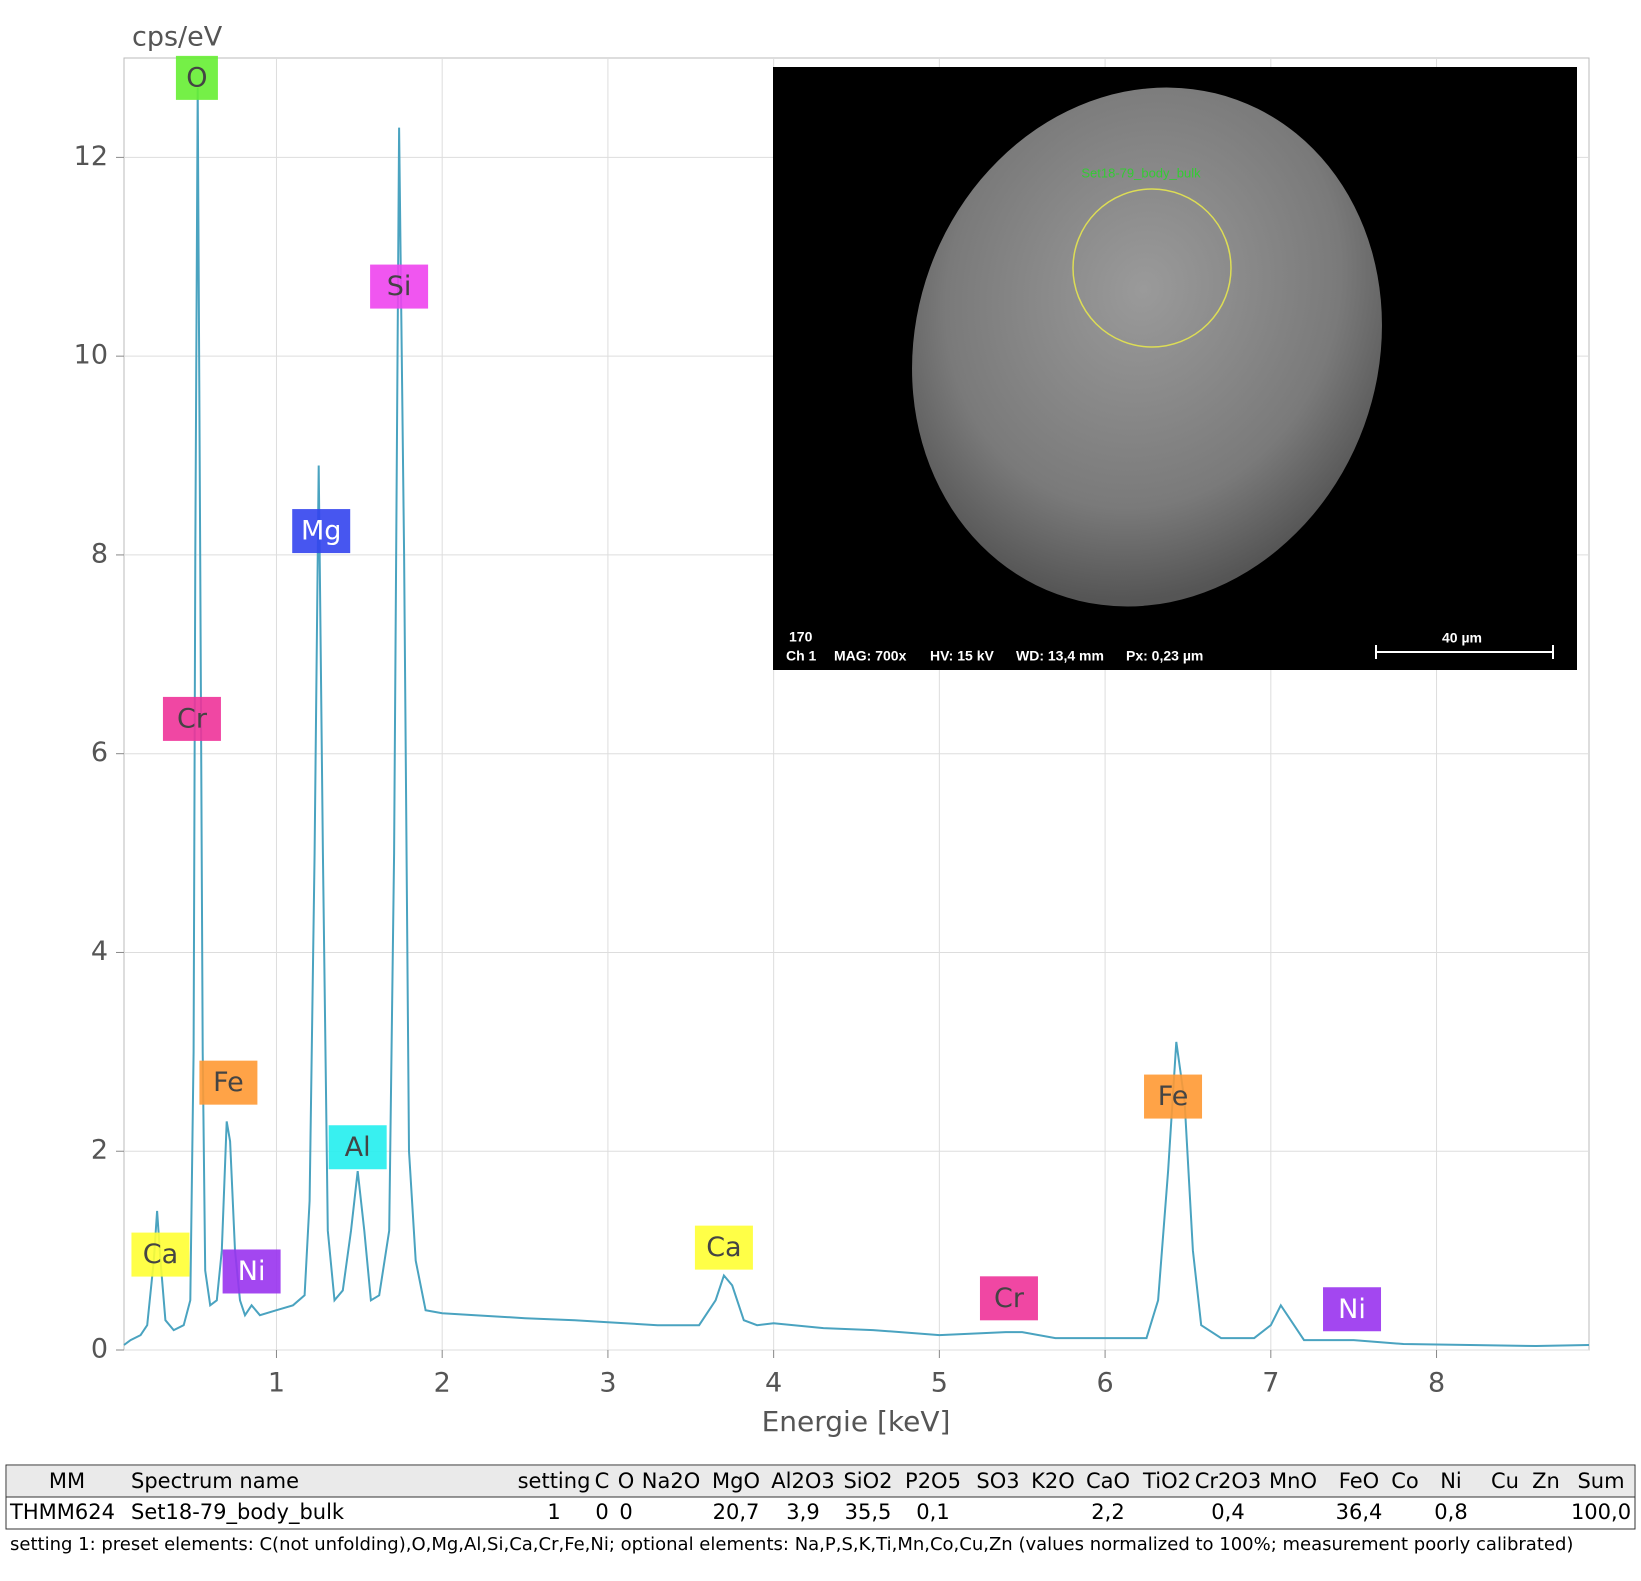  Describe the element at coordinates (1141, 172) in the screenshot. I see `sem-spot-label: Set18-79_body_bulk` at that location.